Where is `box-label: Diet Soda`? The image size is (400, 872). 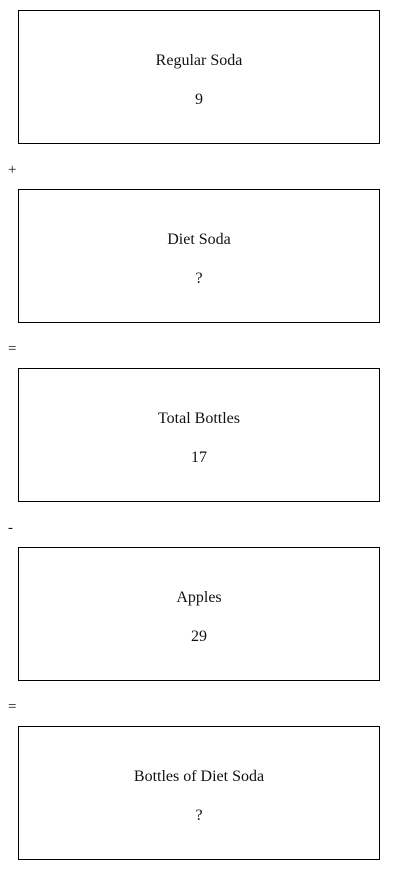
box-label: Diet Soda is located at coordinates (199, 239).